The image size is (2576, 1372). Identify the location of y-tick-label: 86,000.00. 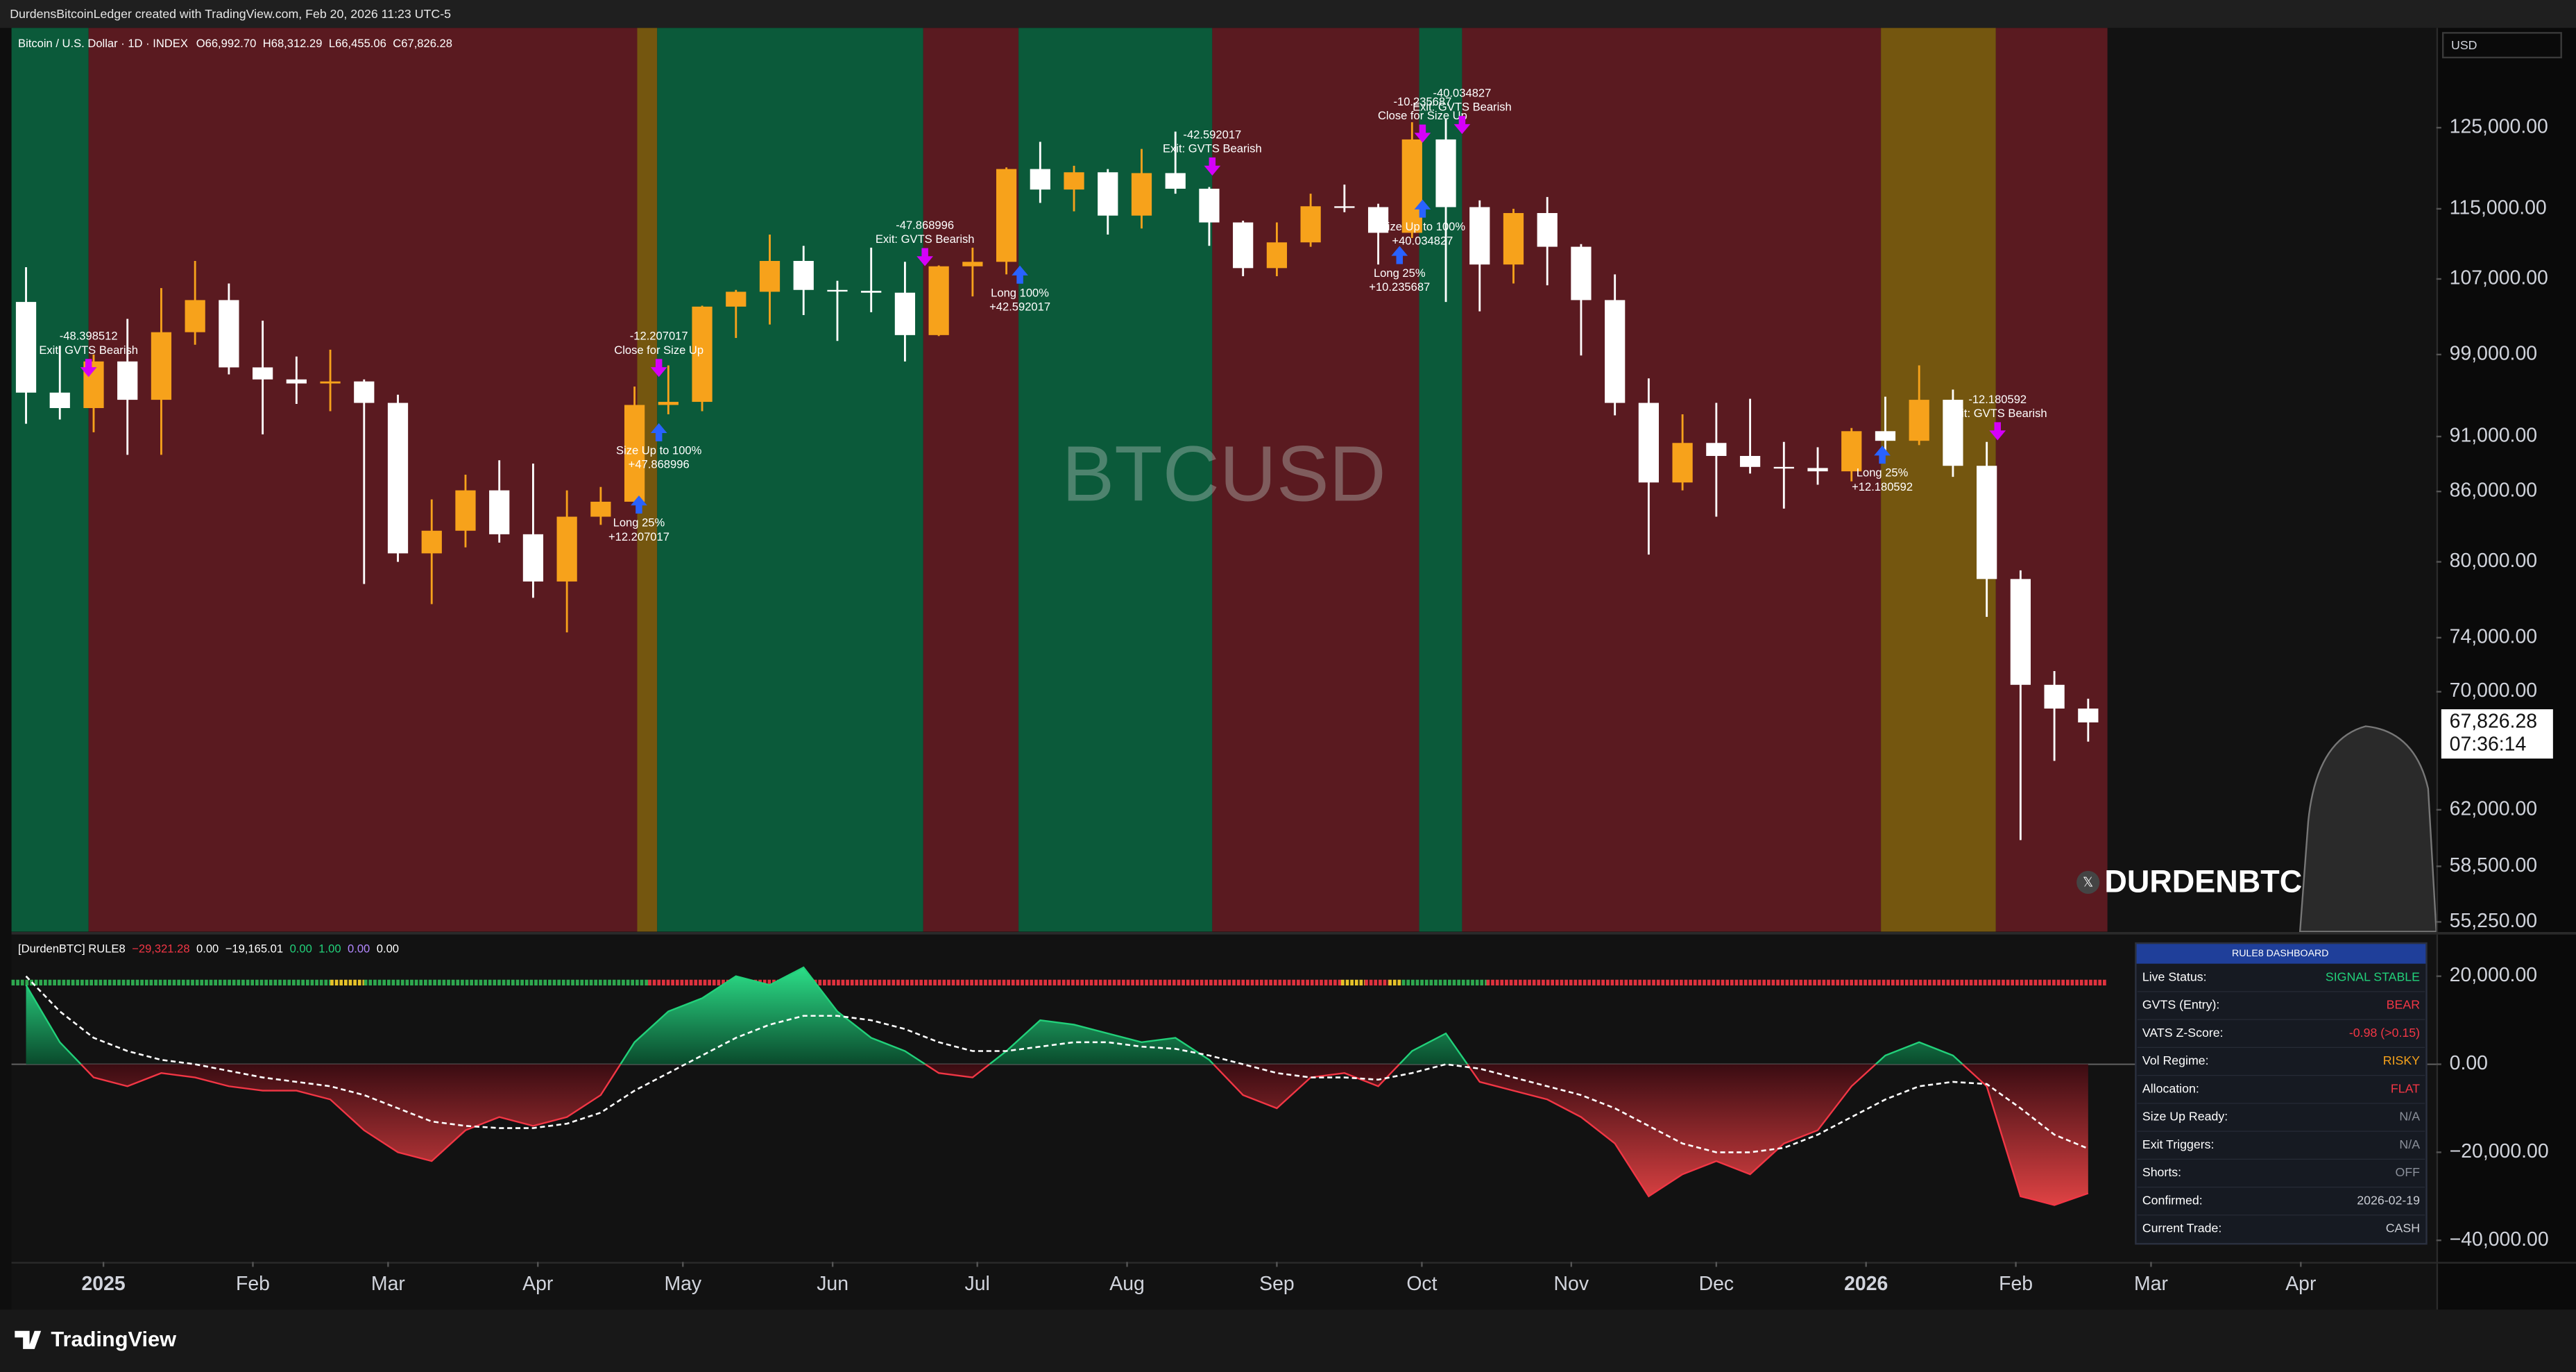
(2493, 491).